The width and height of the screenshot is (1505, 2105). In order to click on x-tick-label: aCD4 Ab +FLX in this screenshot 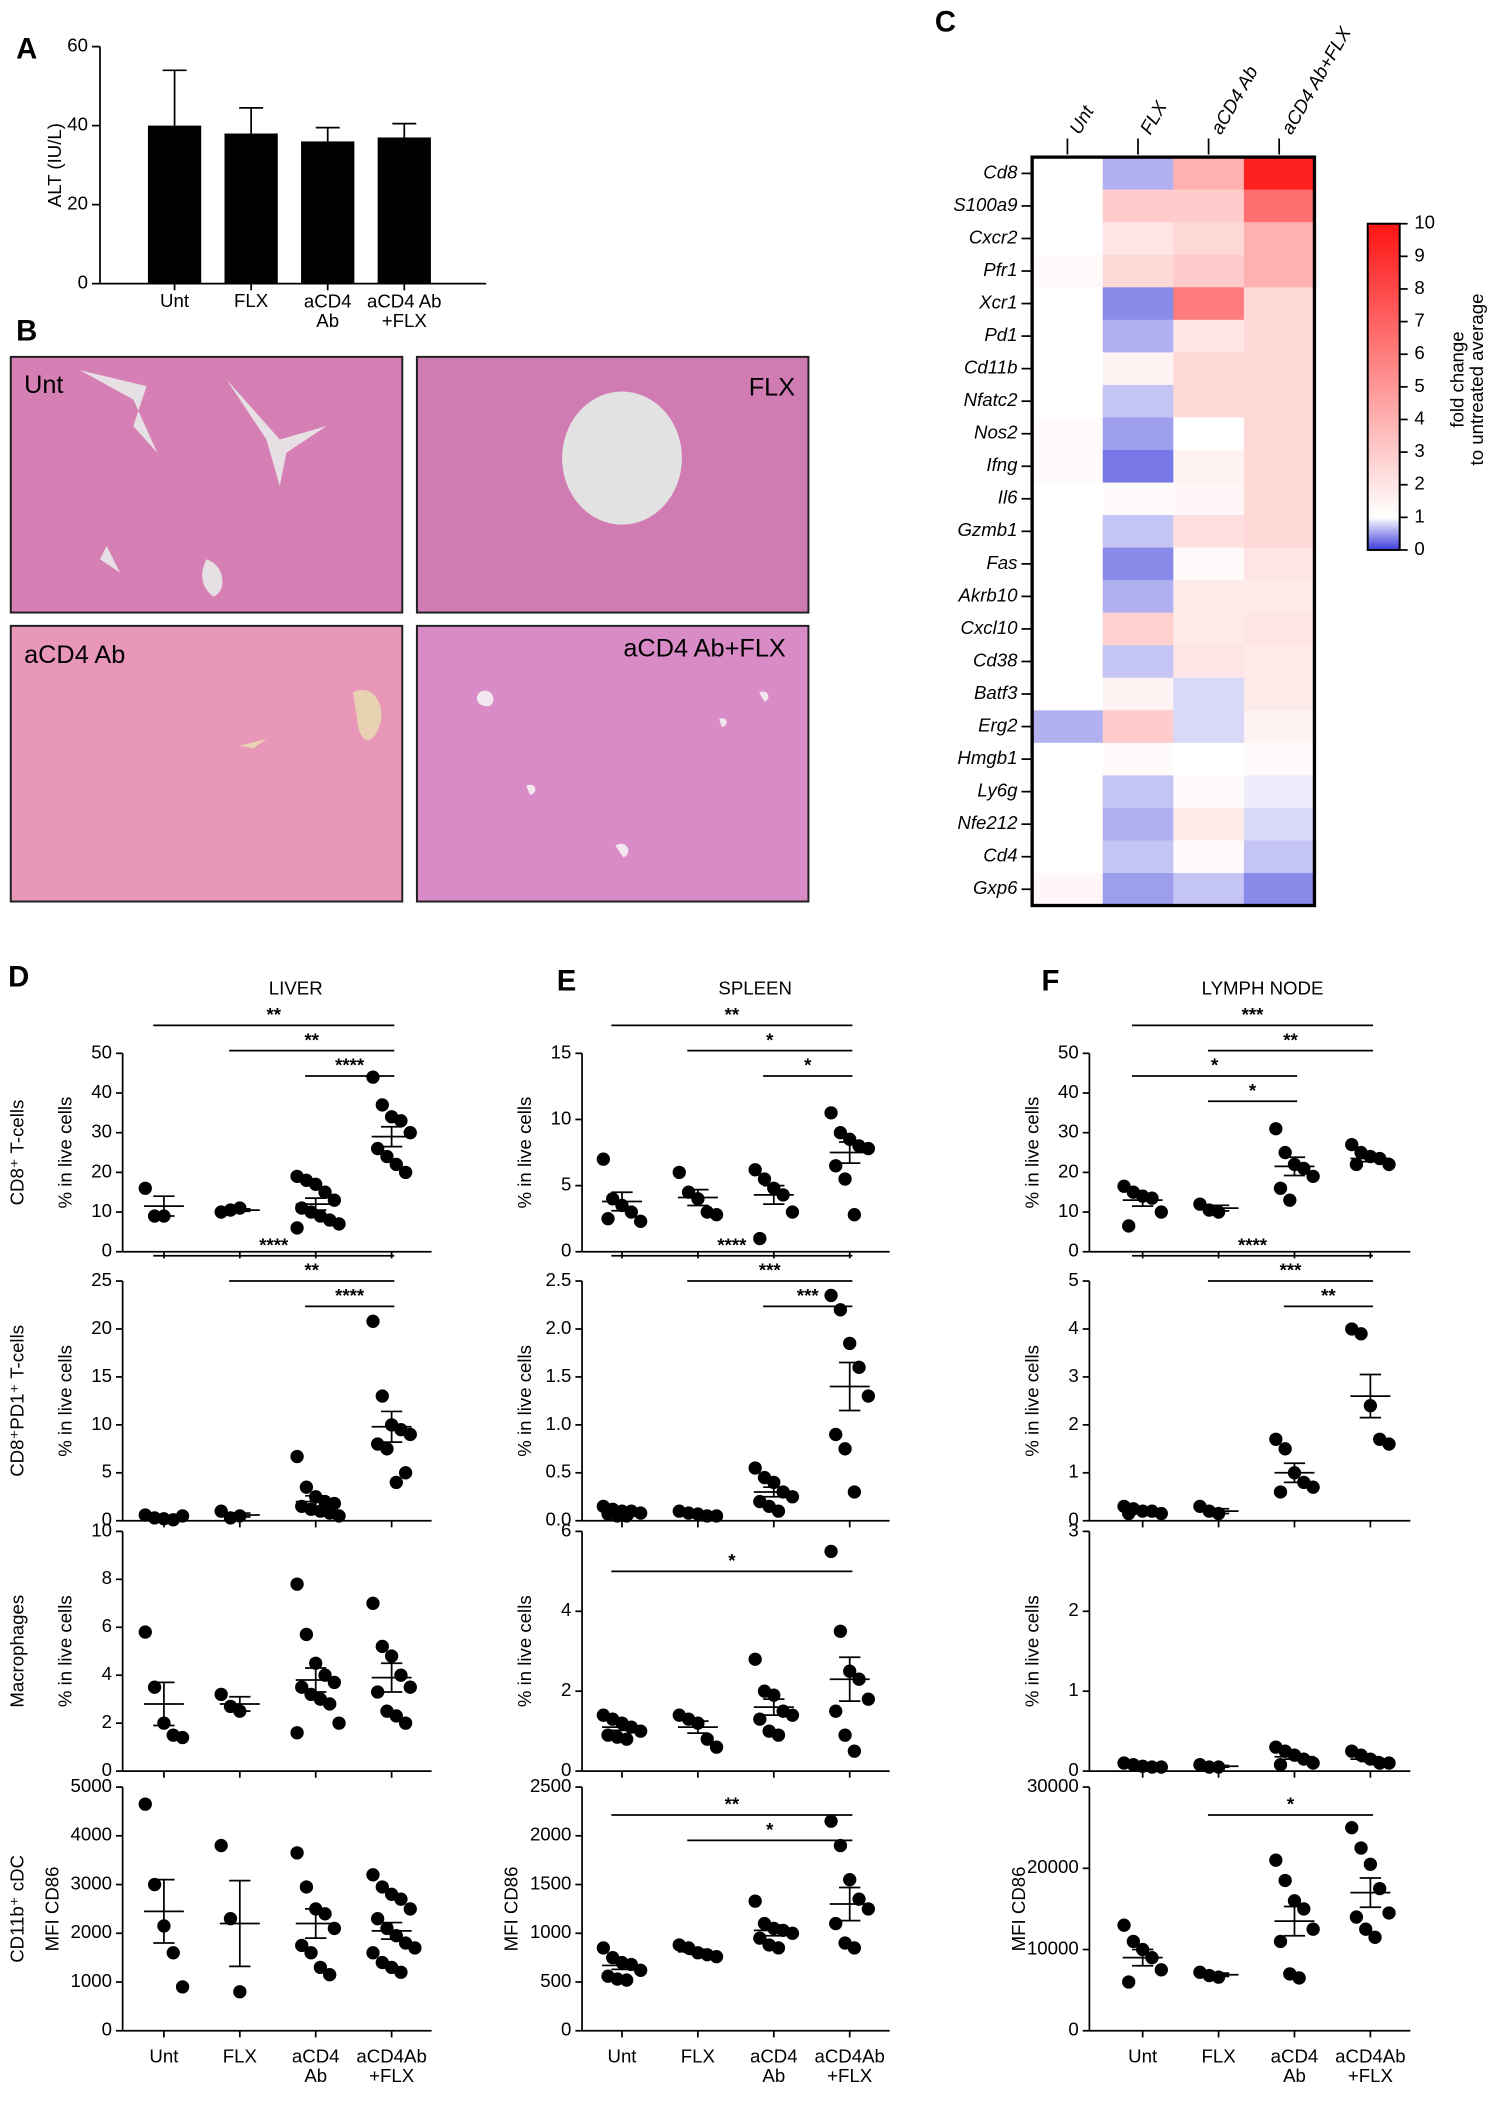, I will do `click(404, 310)`.